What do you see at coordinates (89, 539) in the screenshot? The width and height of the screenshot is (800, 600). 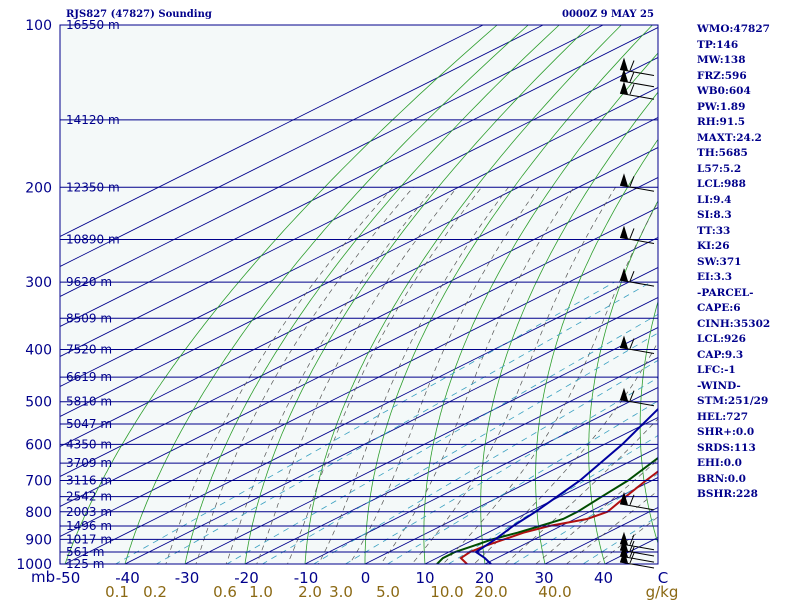 I see `height-label: 1017 m` at bounding box center [89, 539].